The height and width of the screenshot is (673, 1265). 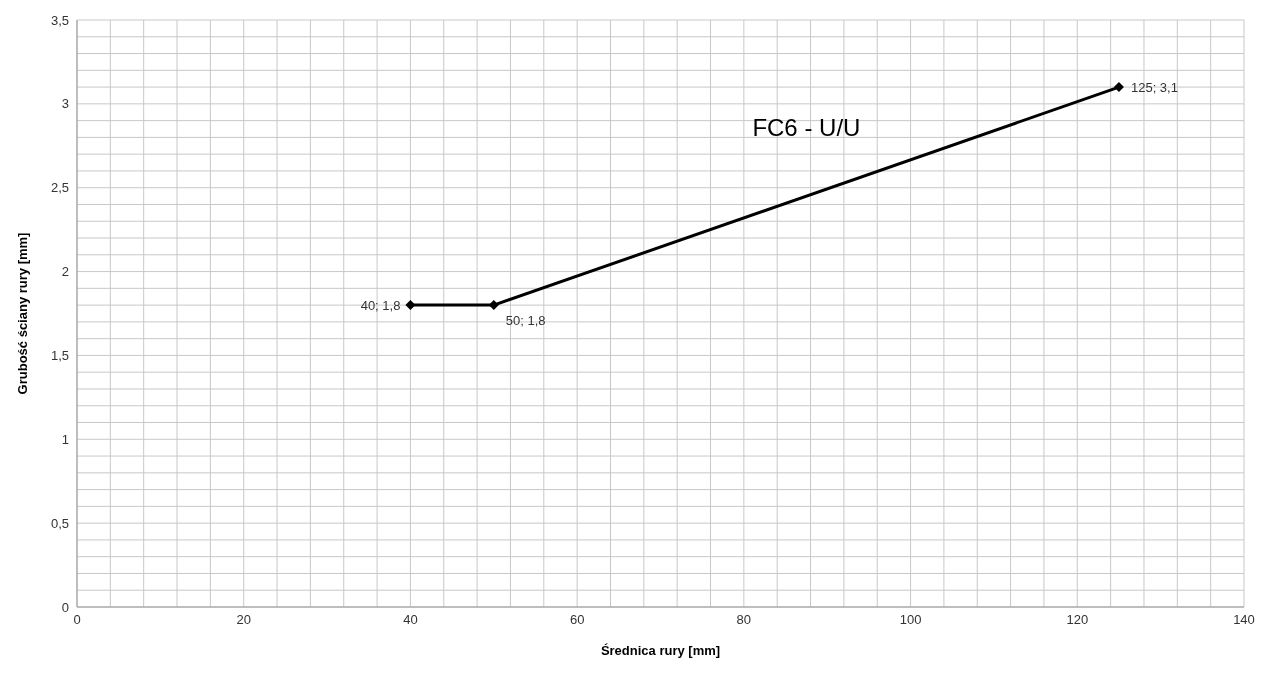 I want to click on x-tick-label: 120, so click(x=1077, y=620).